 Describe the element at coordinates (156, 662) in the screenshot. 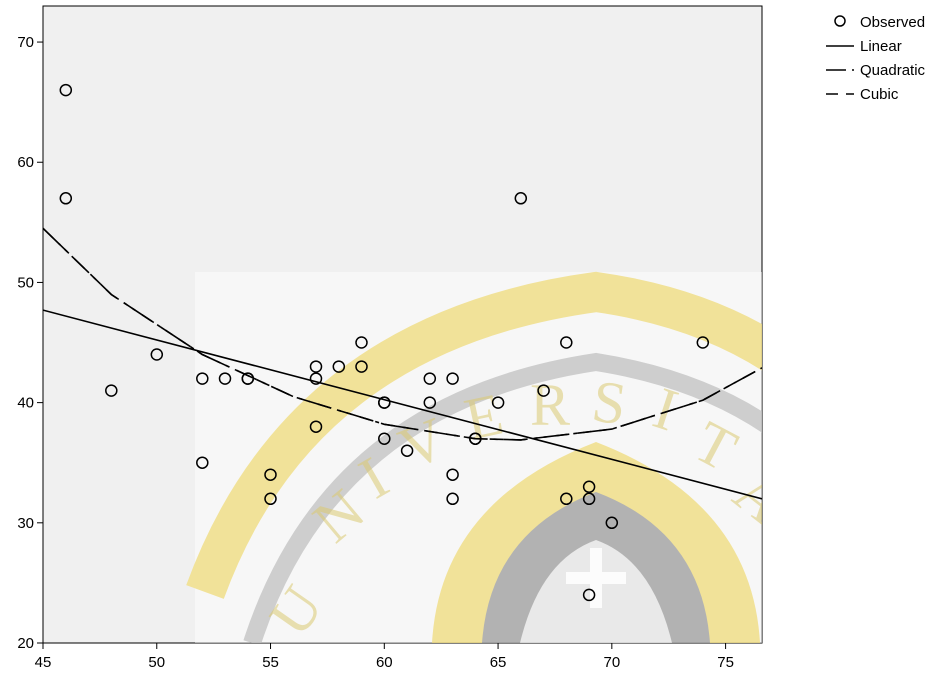

I see `x-tick-label: 50` at that location.